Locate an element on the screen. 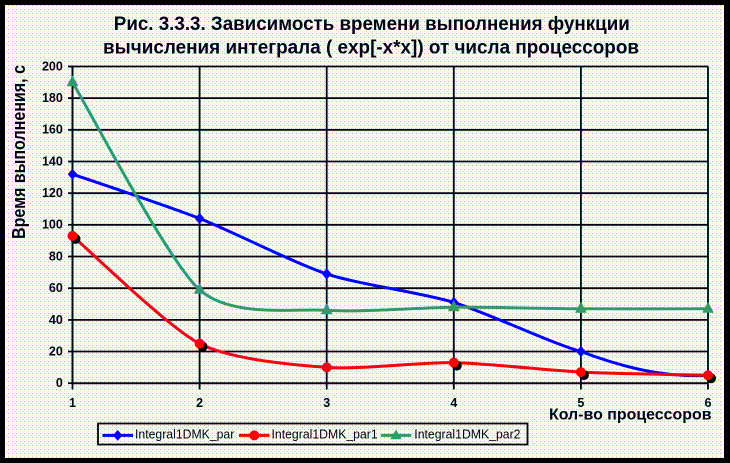 This screenshot has width=730, height=463. svg-text: 2 is located at coordinates (199, 403).